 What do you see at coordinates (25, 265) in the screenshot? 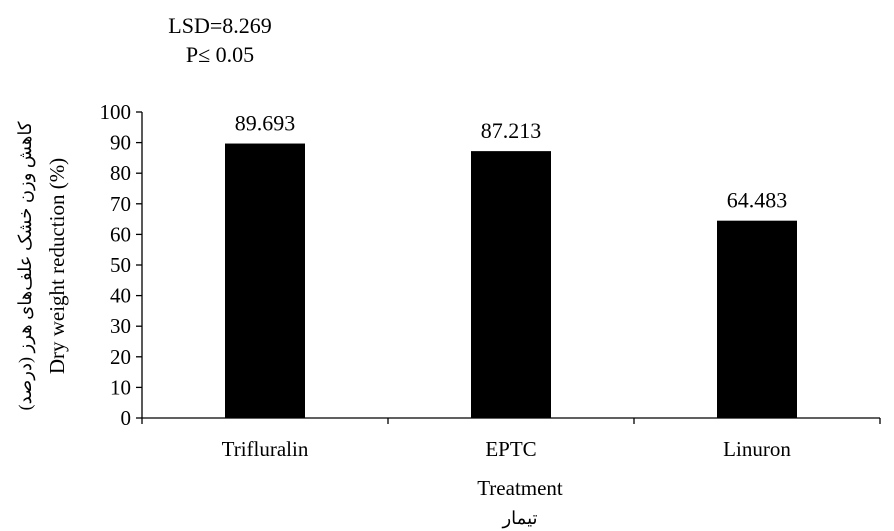
I see `y-axis-title-persian: کاهش وزن خشک علف‌های هرز (درصد)` at bounding box center [25, 265].